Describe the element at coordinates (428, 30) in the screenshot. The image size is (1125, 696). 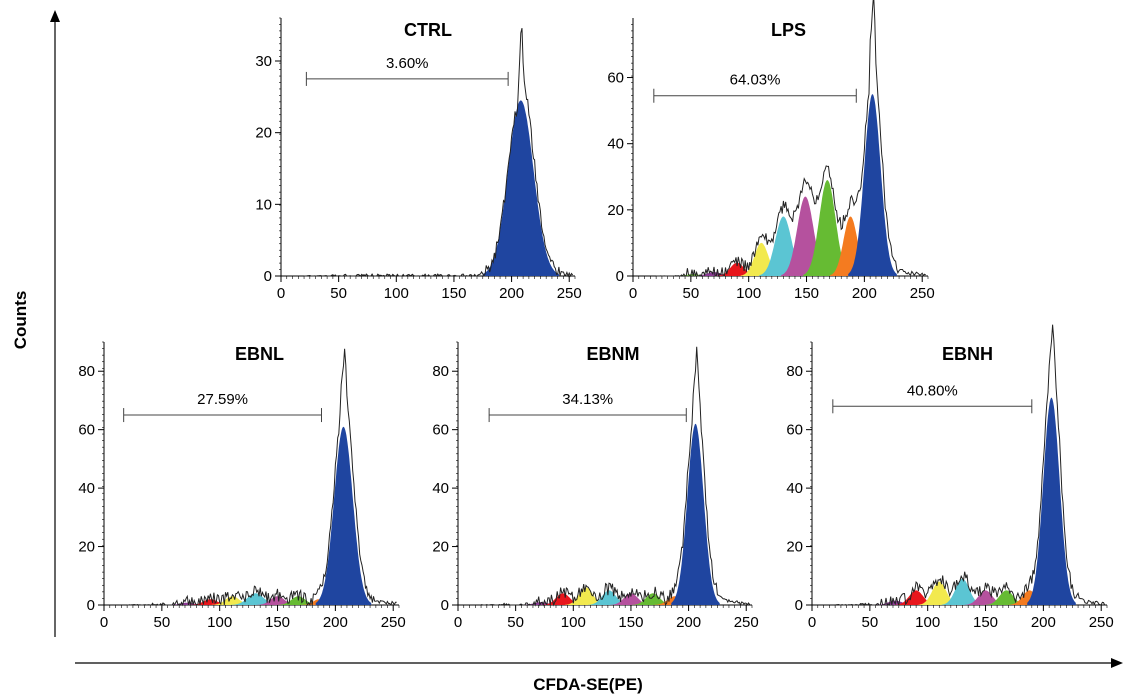
I see `panel-title: CTRL` at that location.